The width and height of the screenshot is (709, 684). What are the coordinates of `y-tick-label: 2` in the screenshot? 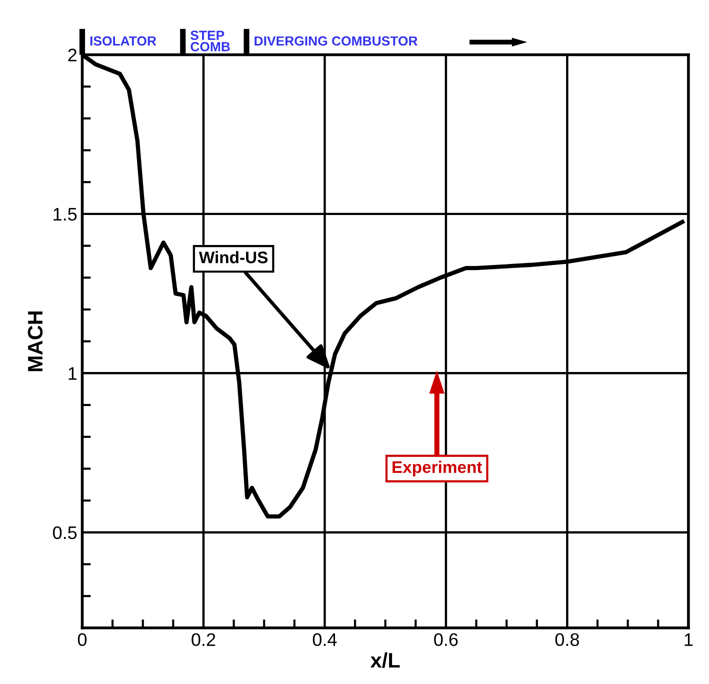 It's located at (72, 55).